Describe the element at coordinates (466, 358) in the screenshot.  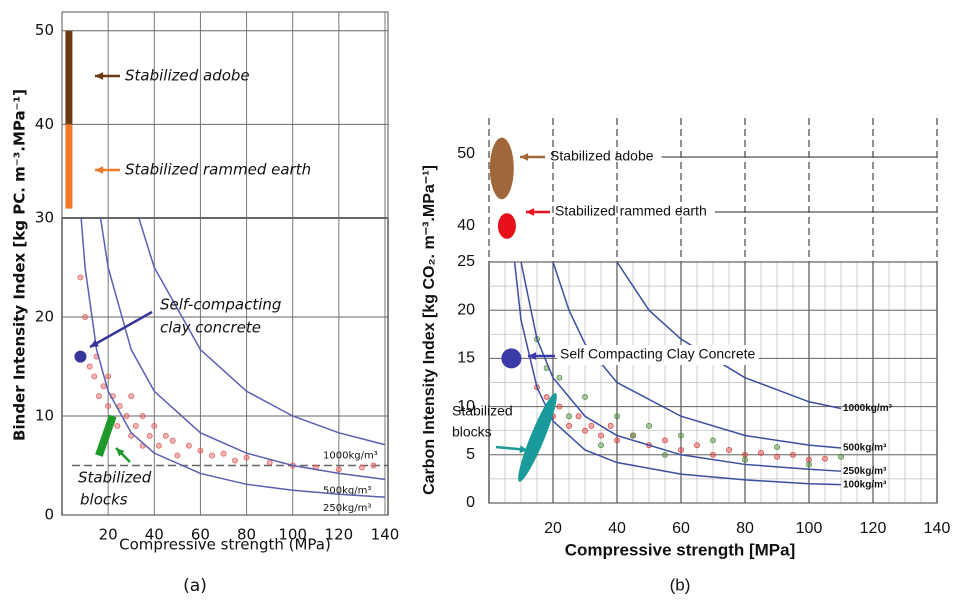
I see `y-tick-label: 15` at that location.